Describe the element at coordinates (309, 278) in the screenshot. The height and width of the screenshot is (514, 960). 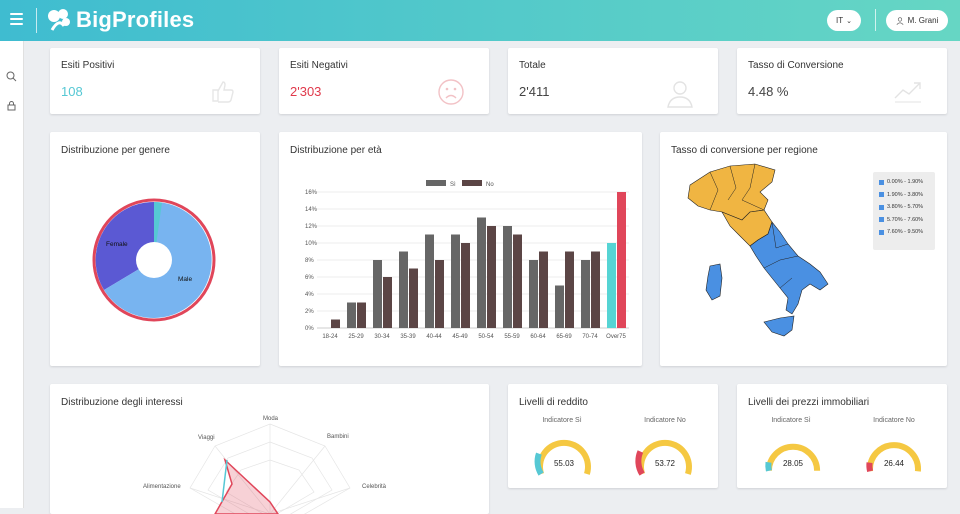
I see `y-tick-label: 6%` at that location.